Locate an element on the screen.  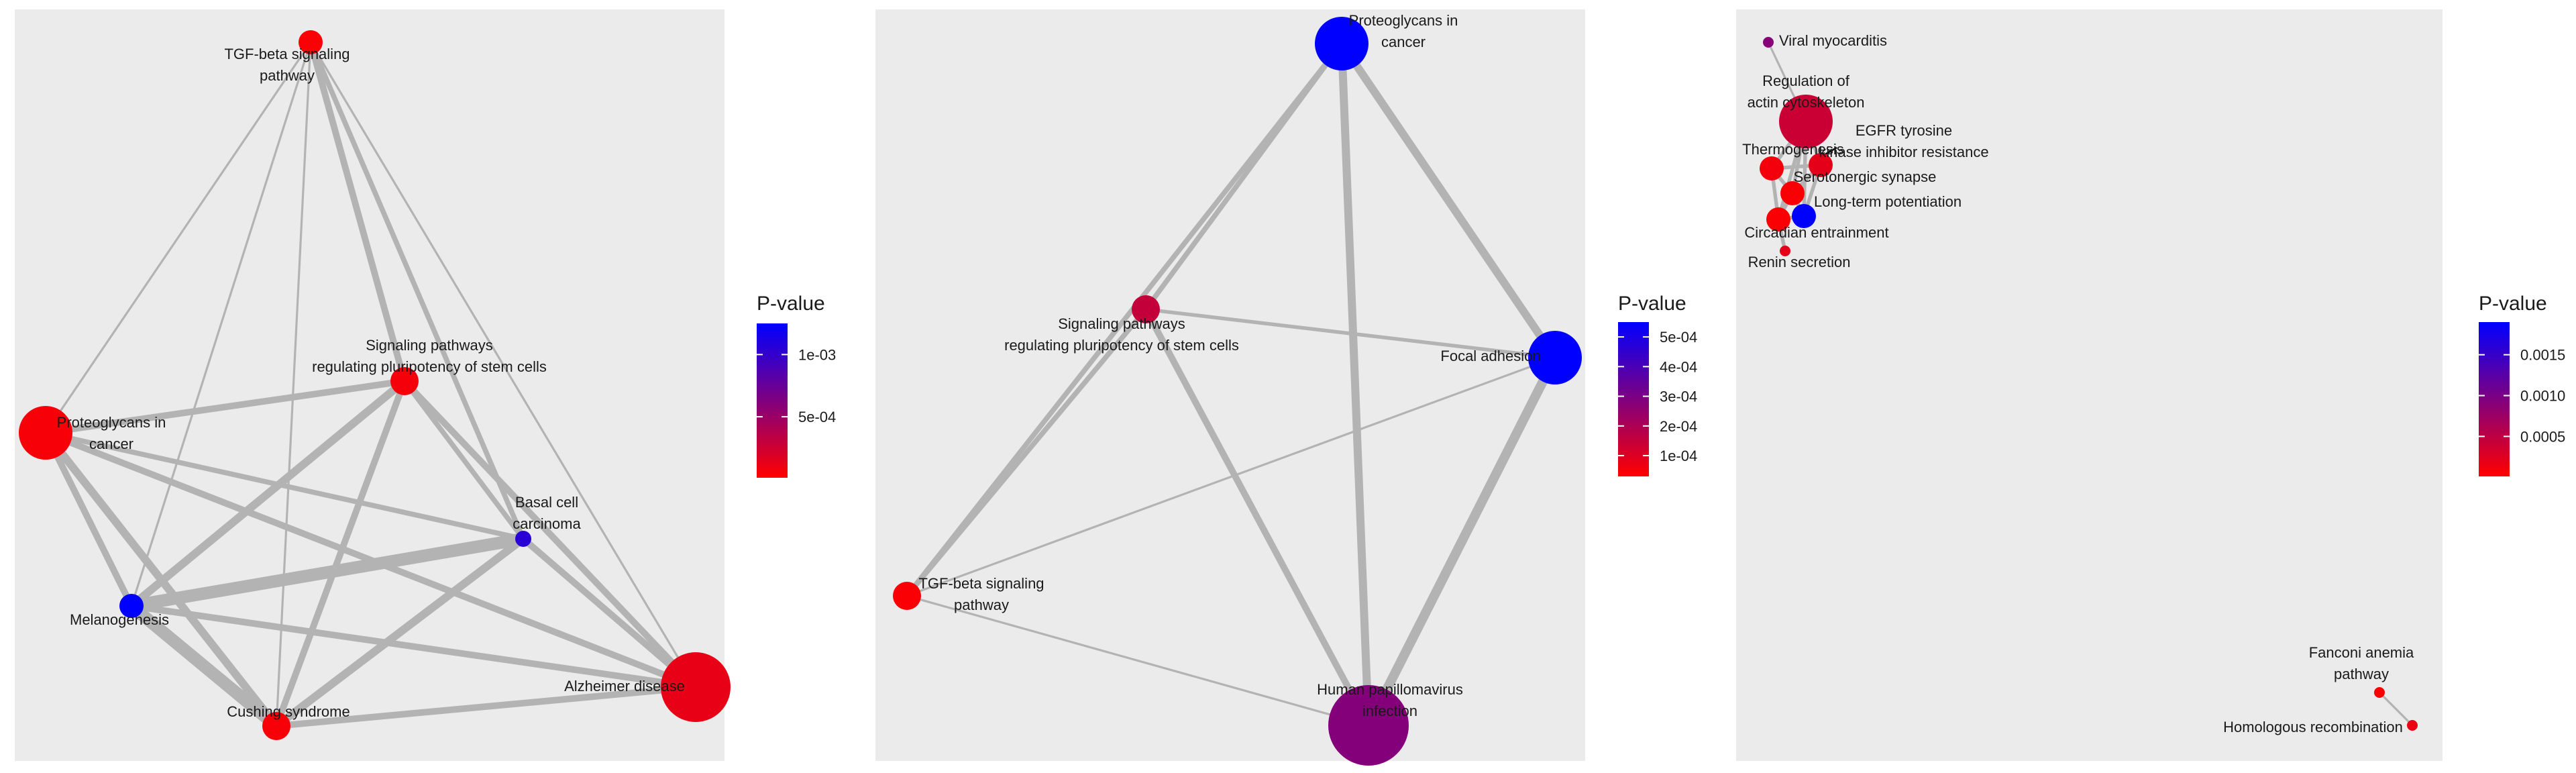
node-cir is located at coordinates (1778, 219).